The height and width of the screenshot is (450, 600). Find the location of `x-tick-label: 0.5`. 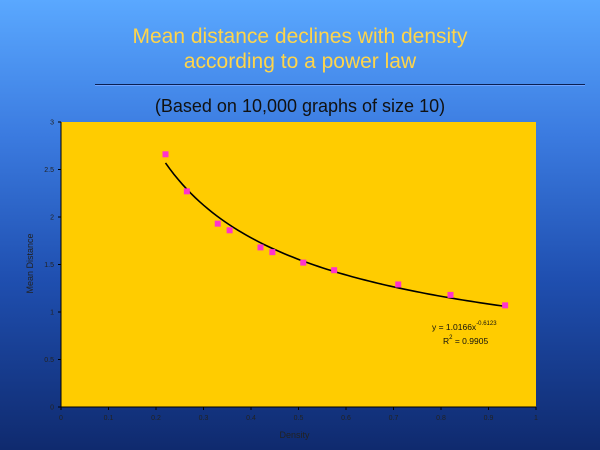

x-tick-label: 0.5 is located at coordinates (299, 418).